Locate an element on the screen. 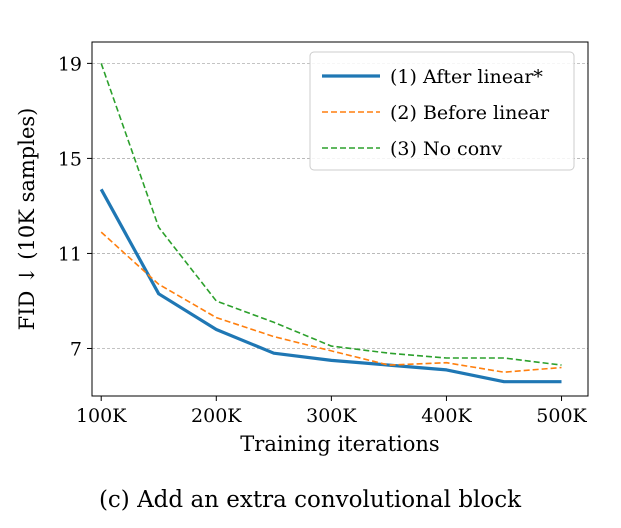  y-axis-label: FID ↓ (10K samples) is located at coordinates (27, 219).